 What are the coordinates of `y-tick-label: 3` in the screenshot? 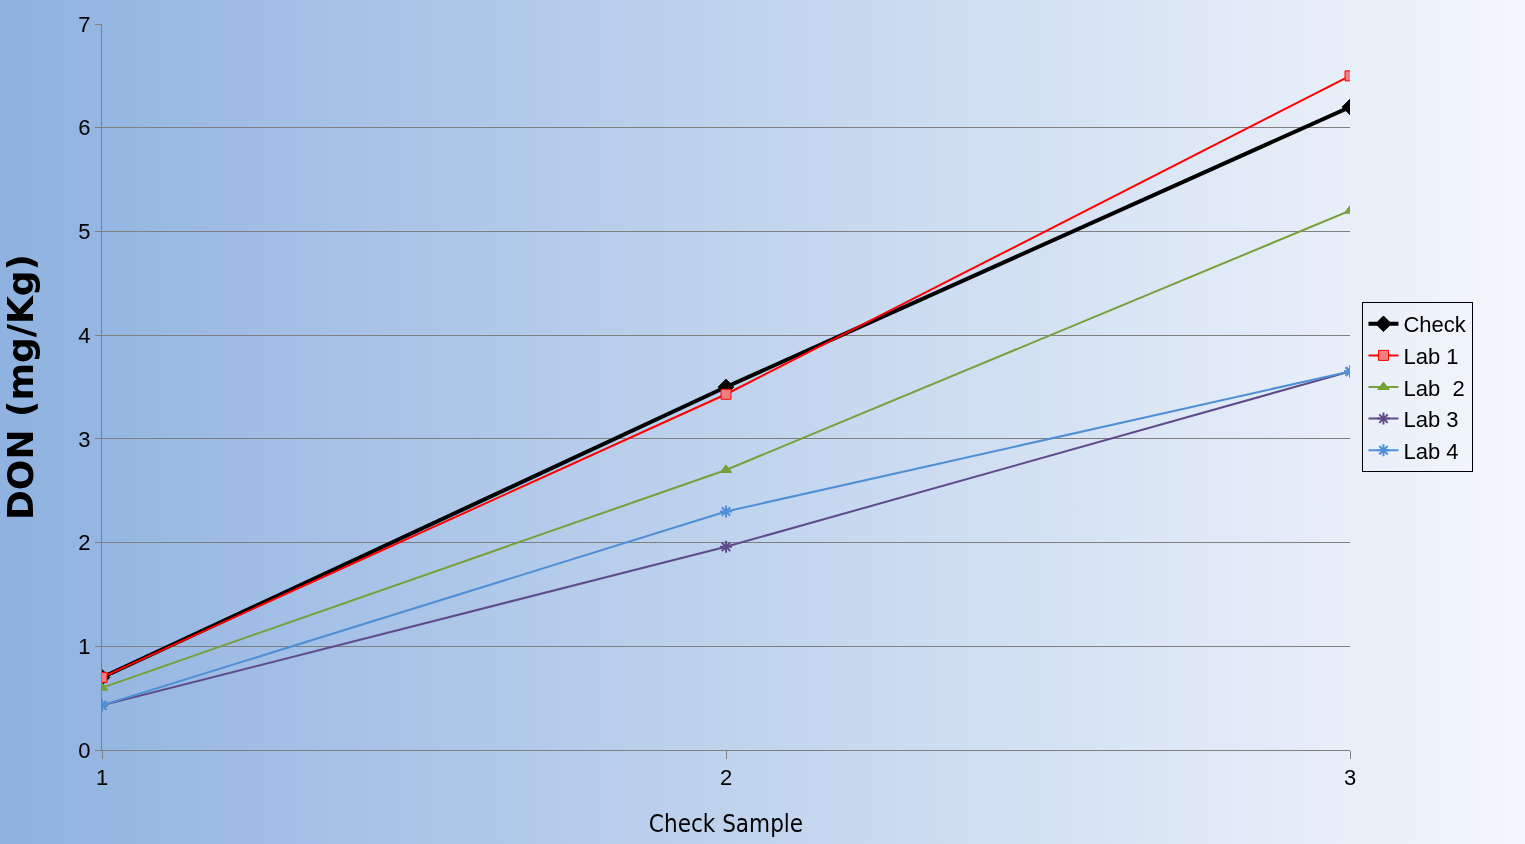 It's located at (84, 439).